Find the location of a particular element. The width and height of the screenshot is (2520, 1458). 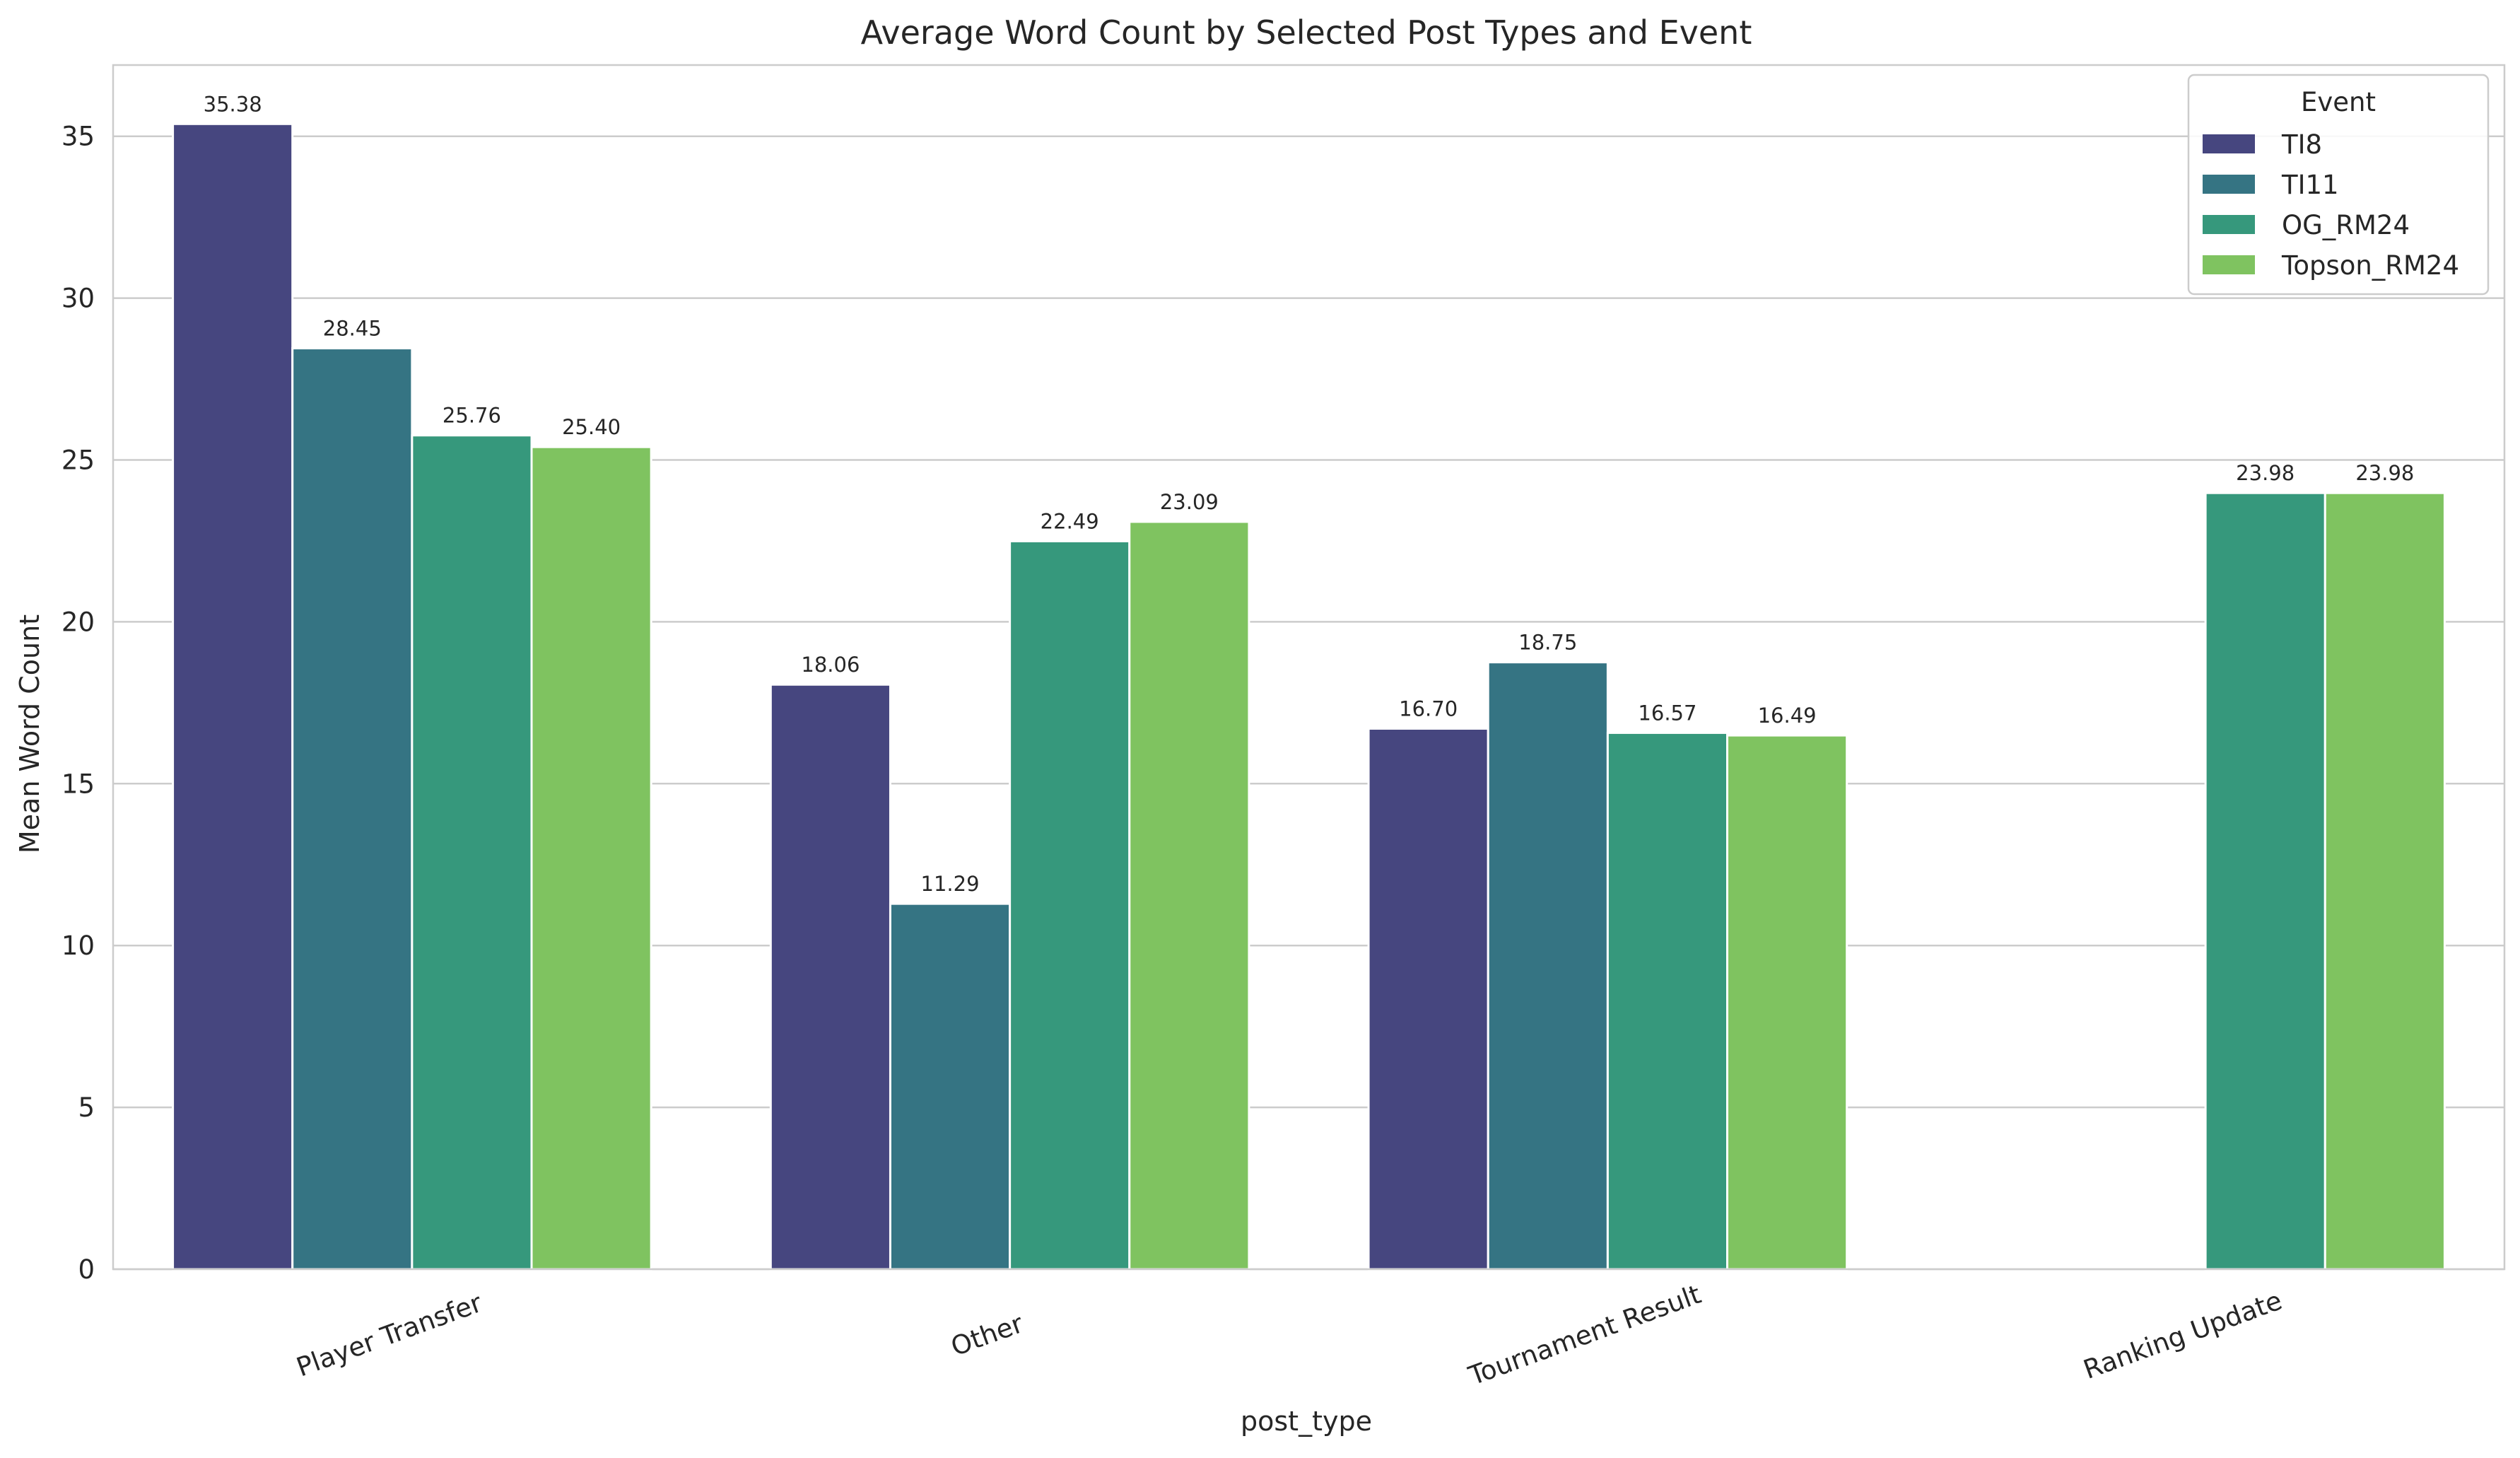

bar-value-label: 16.49 is located at coordinates (1787, 716).